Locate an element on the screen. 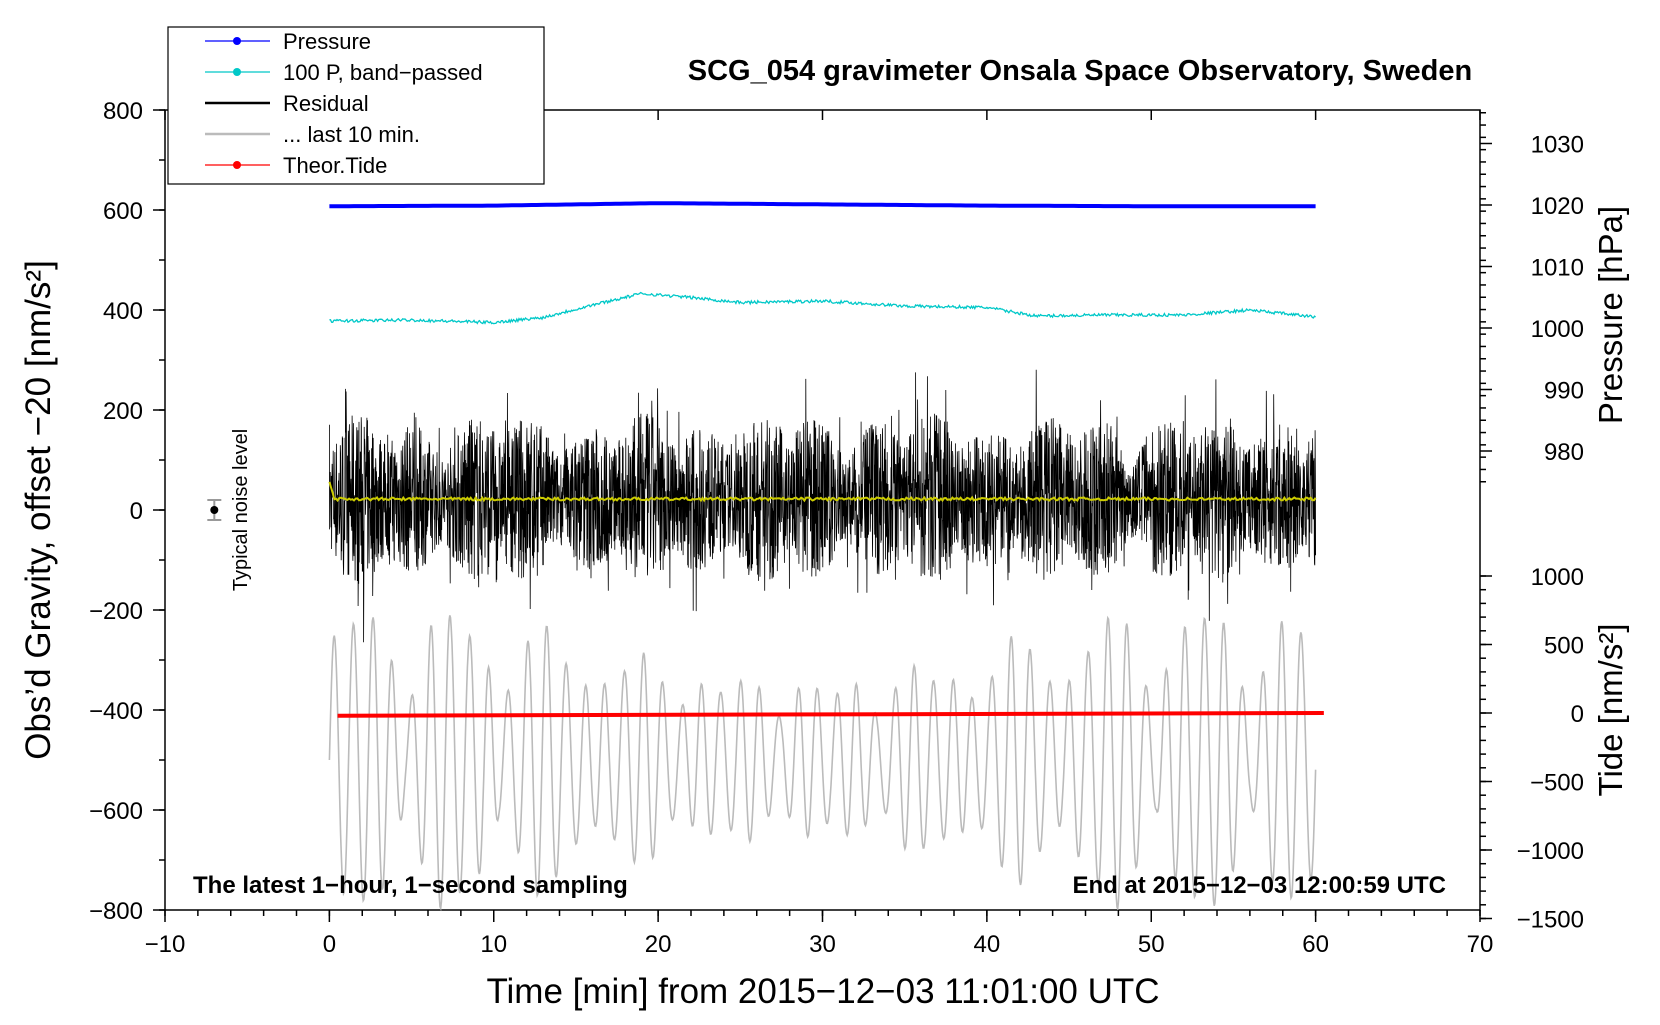 The height and width of the screenshot is (1025, 1660). x-tick-label: −10 is located at coordinates (165, 944).